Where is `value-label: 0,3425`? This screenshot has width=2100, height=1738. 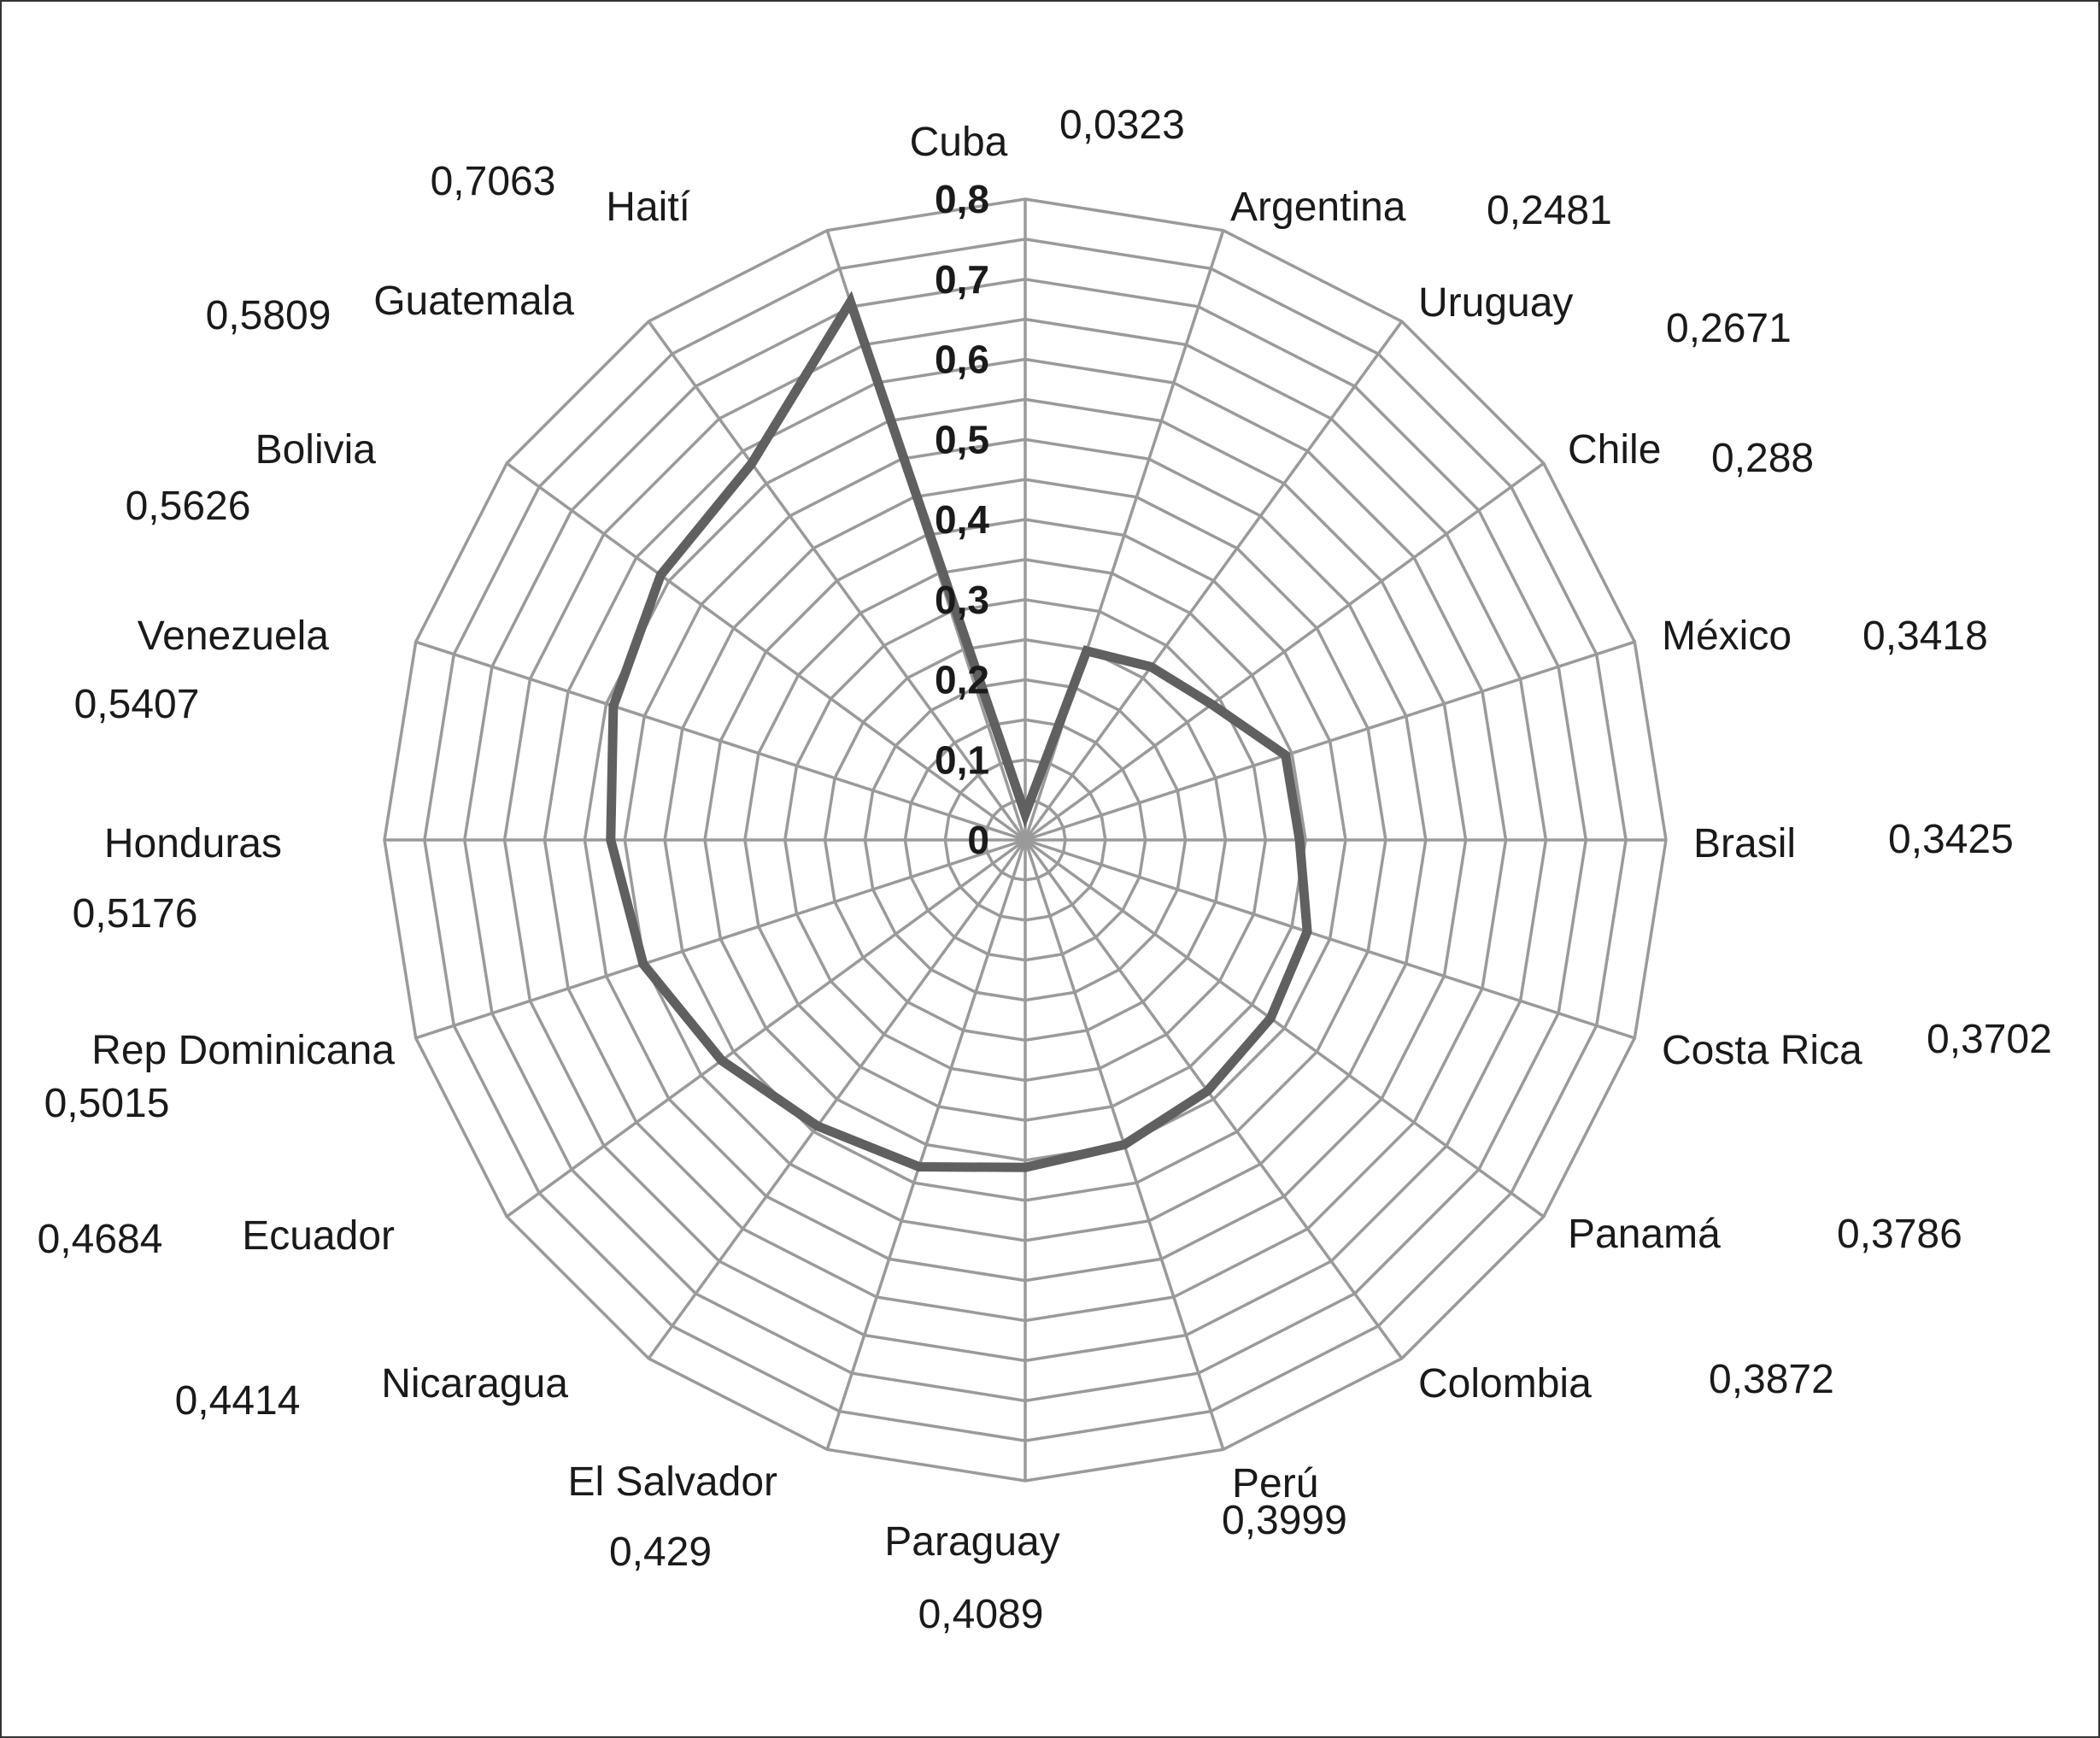 value-label: 0,3425 is located at coordinates (1951, 839).